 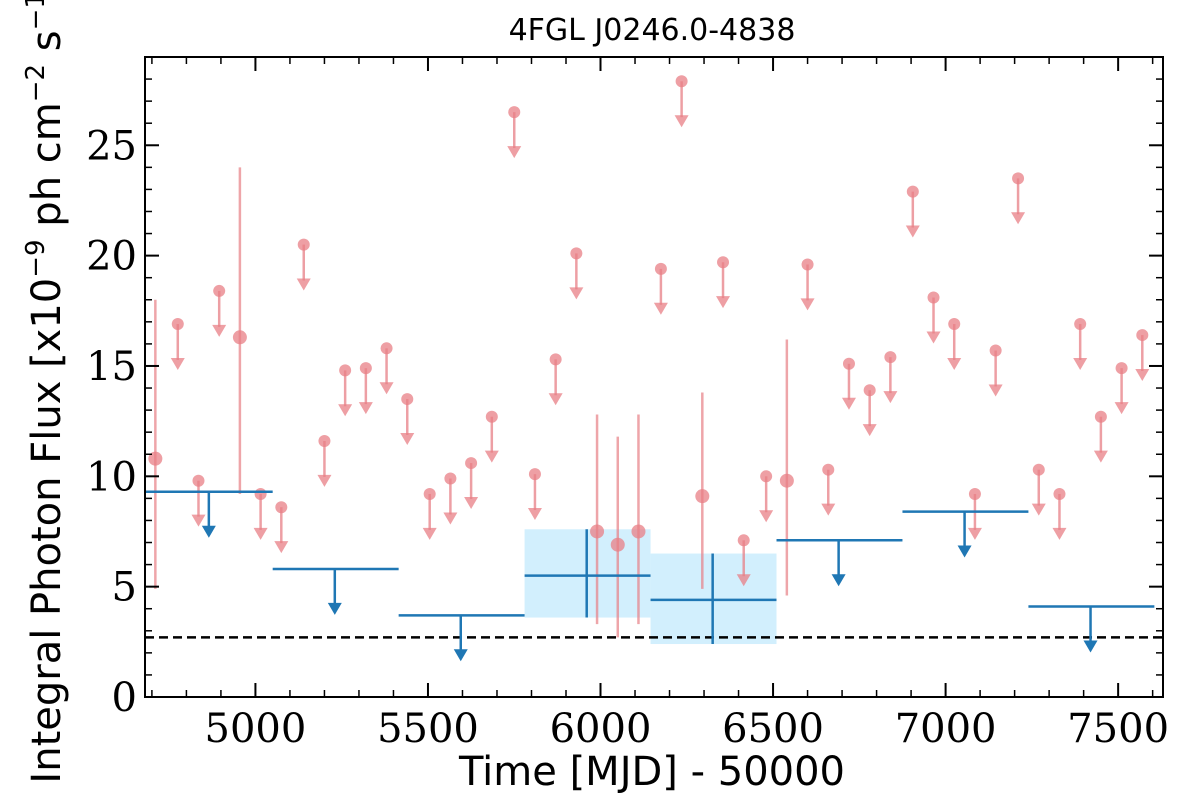 I want to click on chart-title: 4FGL J0246.0-4838, so click(x=652, y=30).